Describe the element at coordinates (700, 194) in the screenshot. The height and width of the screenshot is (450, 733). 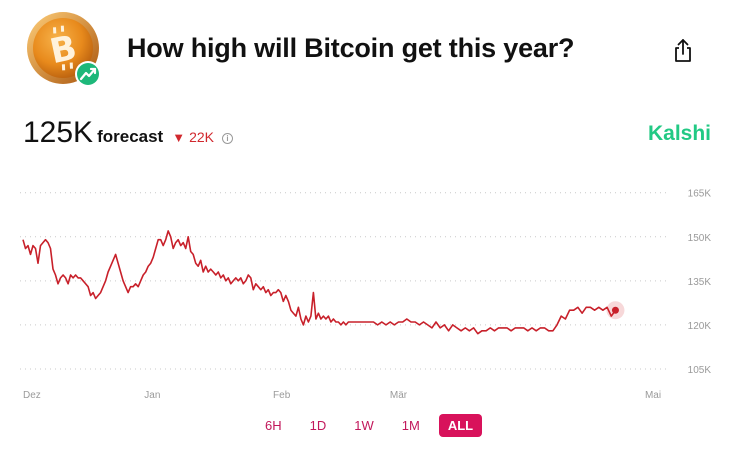
I see `y-tick-label: 165K` at that location.